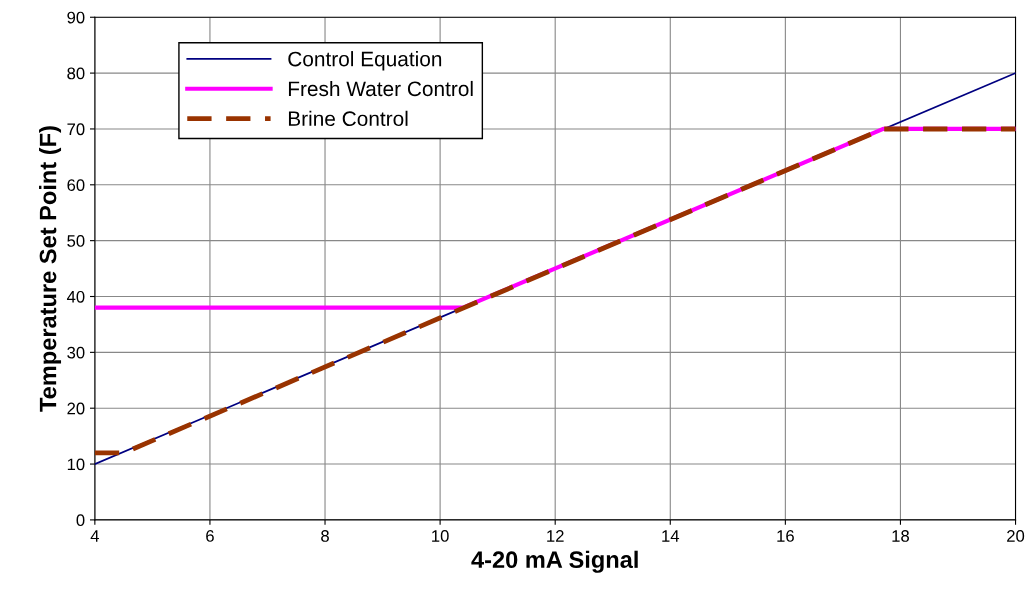 Image resolution: width=1031 pixels, height=616 pixels. I want to click on x-tick-label: 12, so click(555, 536).